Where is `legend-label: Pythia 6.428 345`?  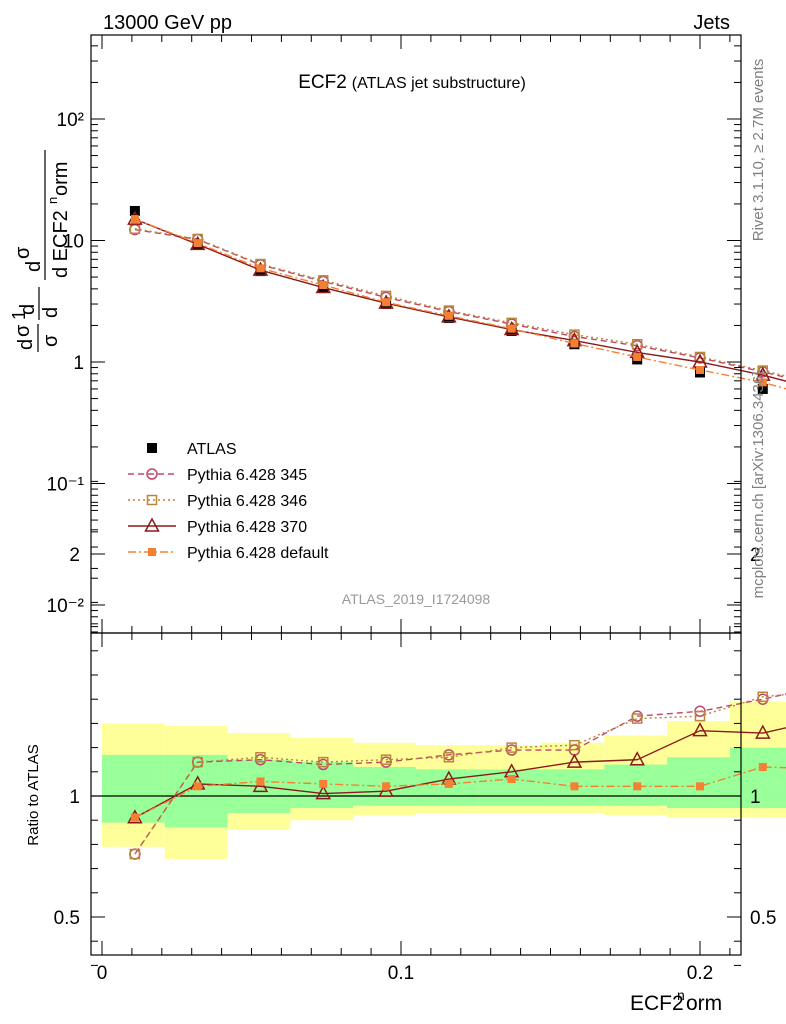
legend-label: Pythia 6.428 345 is located at coordinates (247, 475).